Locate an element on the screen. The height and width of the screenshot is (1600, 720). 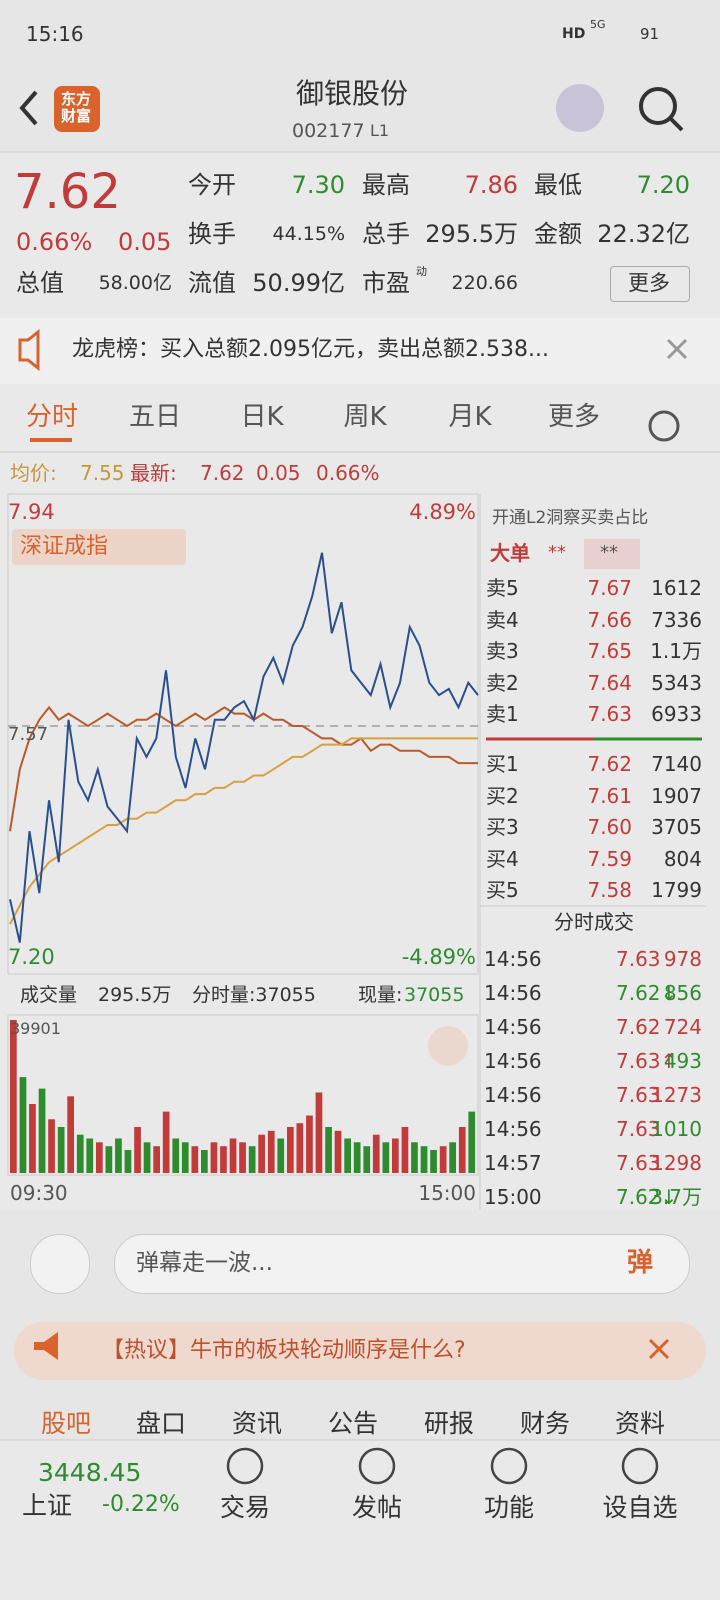
book-label: 卖4 is located at coordinates (502, 619).